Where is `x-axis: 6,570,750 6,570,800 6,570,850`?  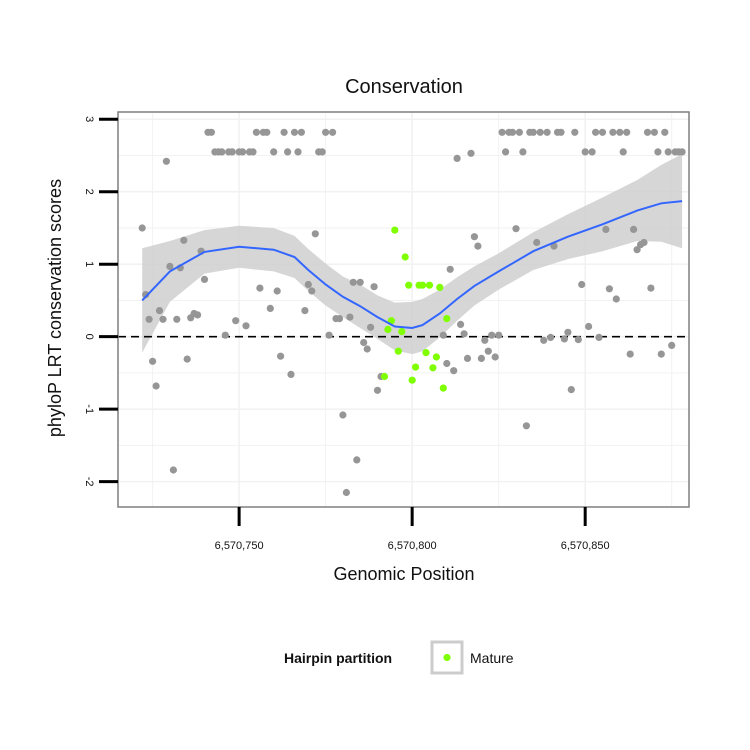 x-axis: 6,570,750 6,570,800 6,570,850 is located at coordinates (412, 529).